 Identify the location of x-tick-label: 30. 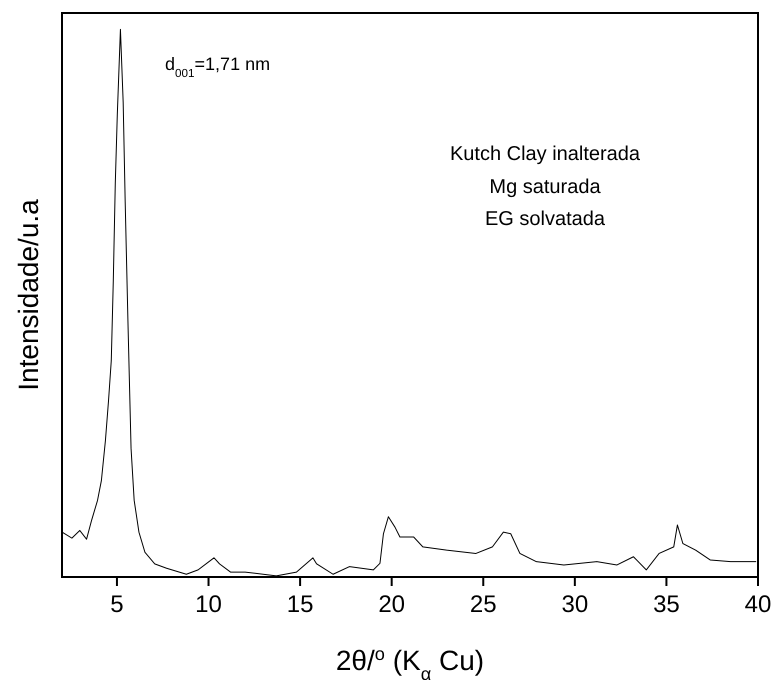
(574, 604).